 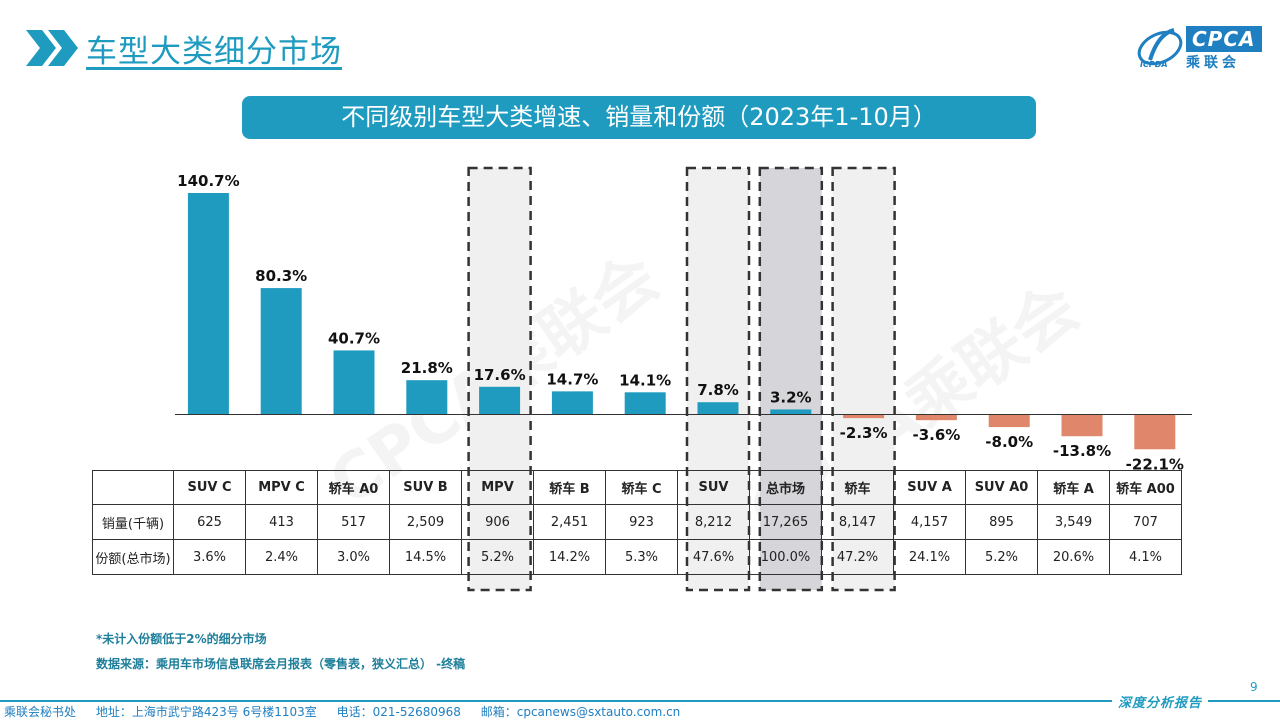 I want to click on column-header: SUV C, so click(x=209, y=487).